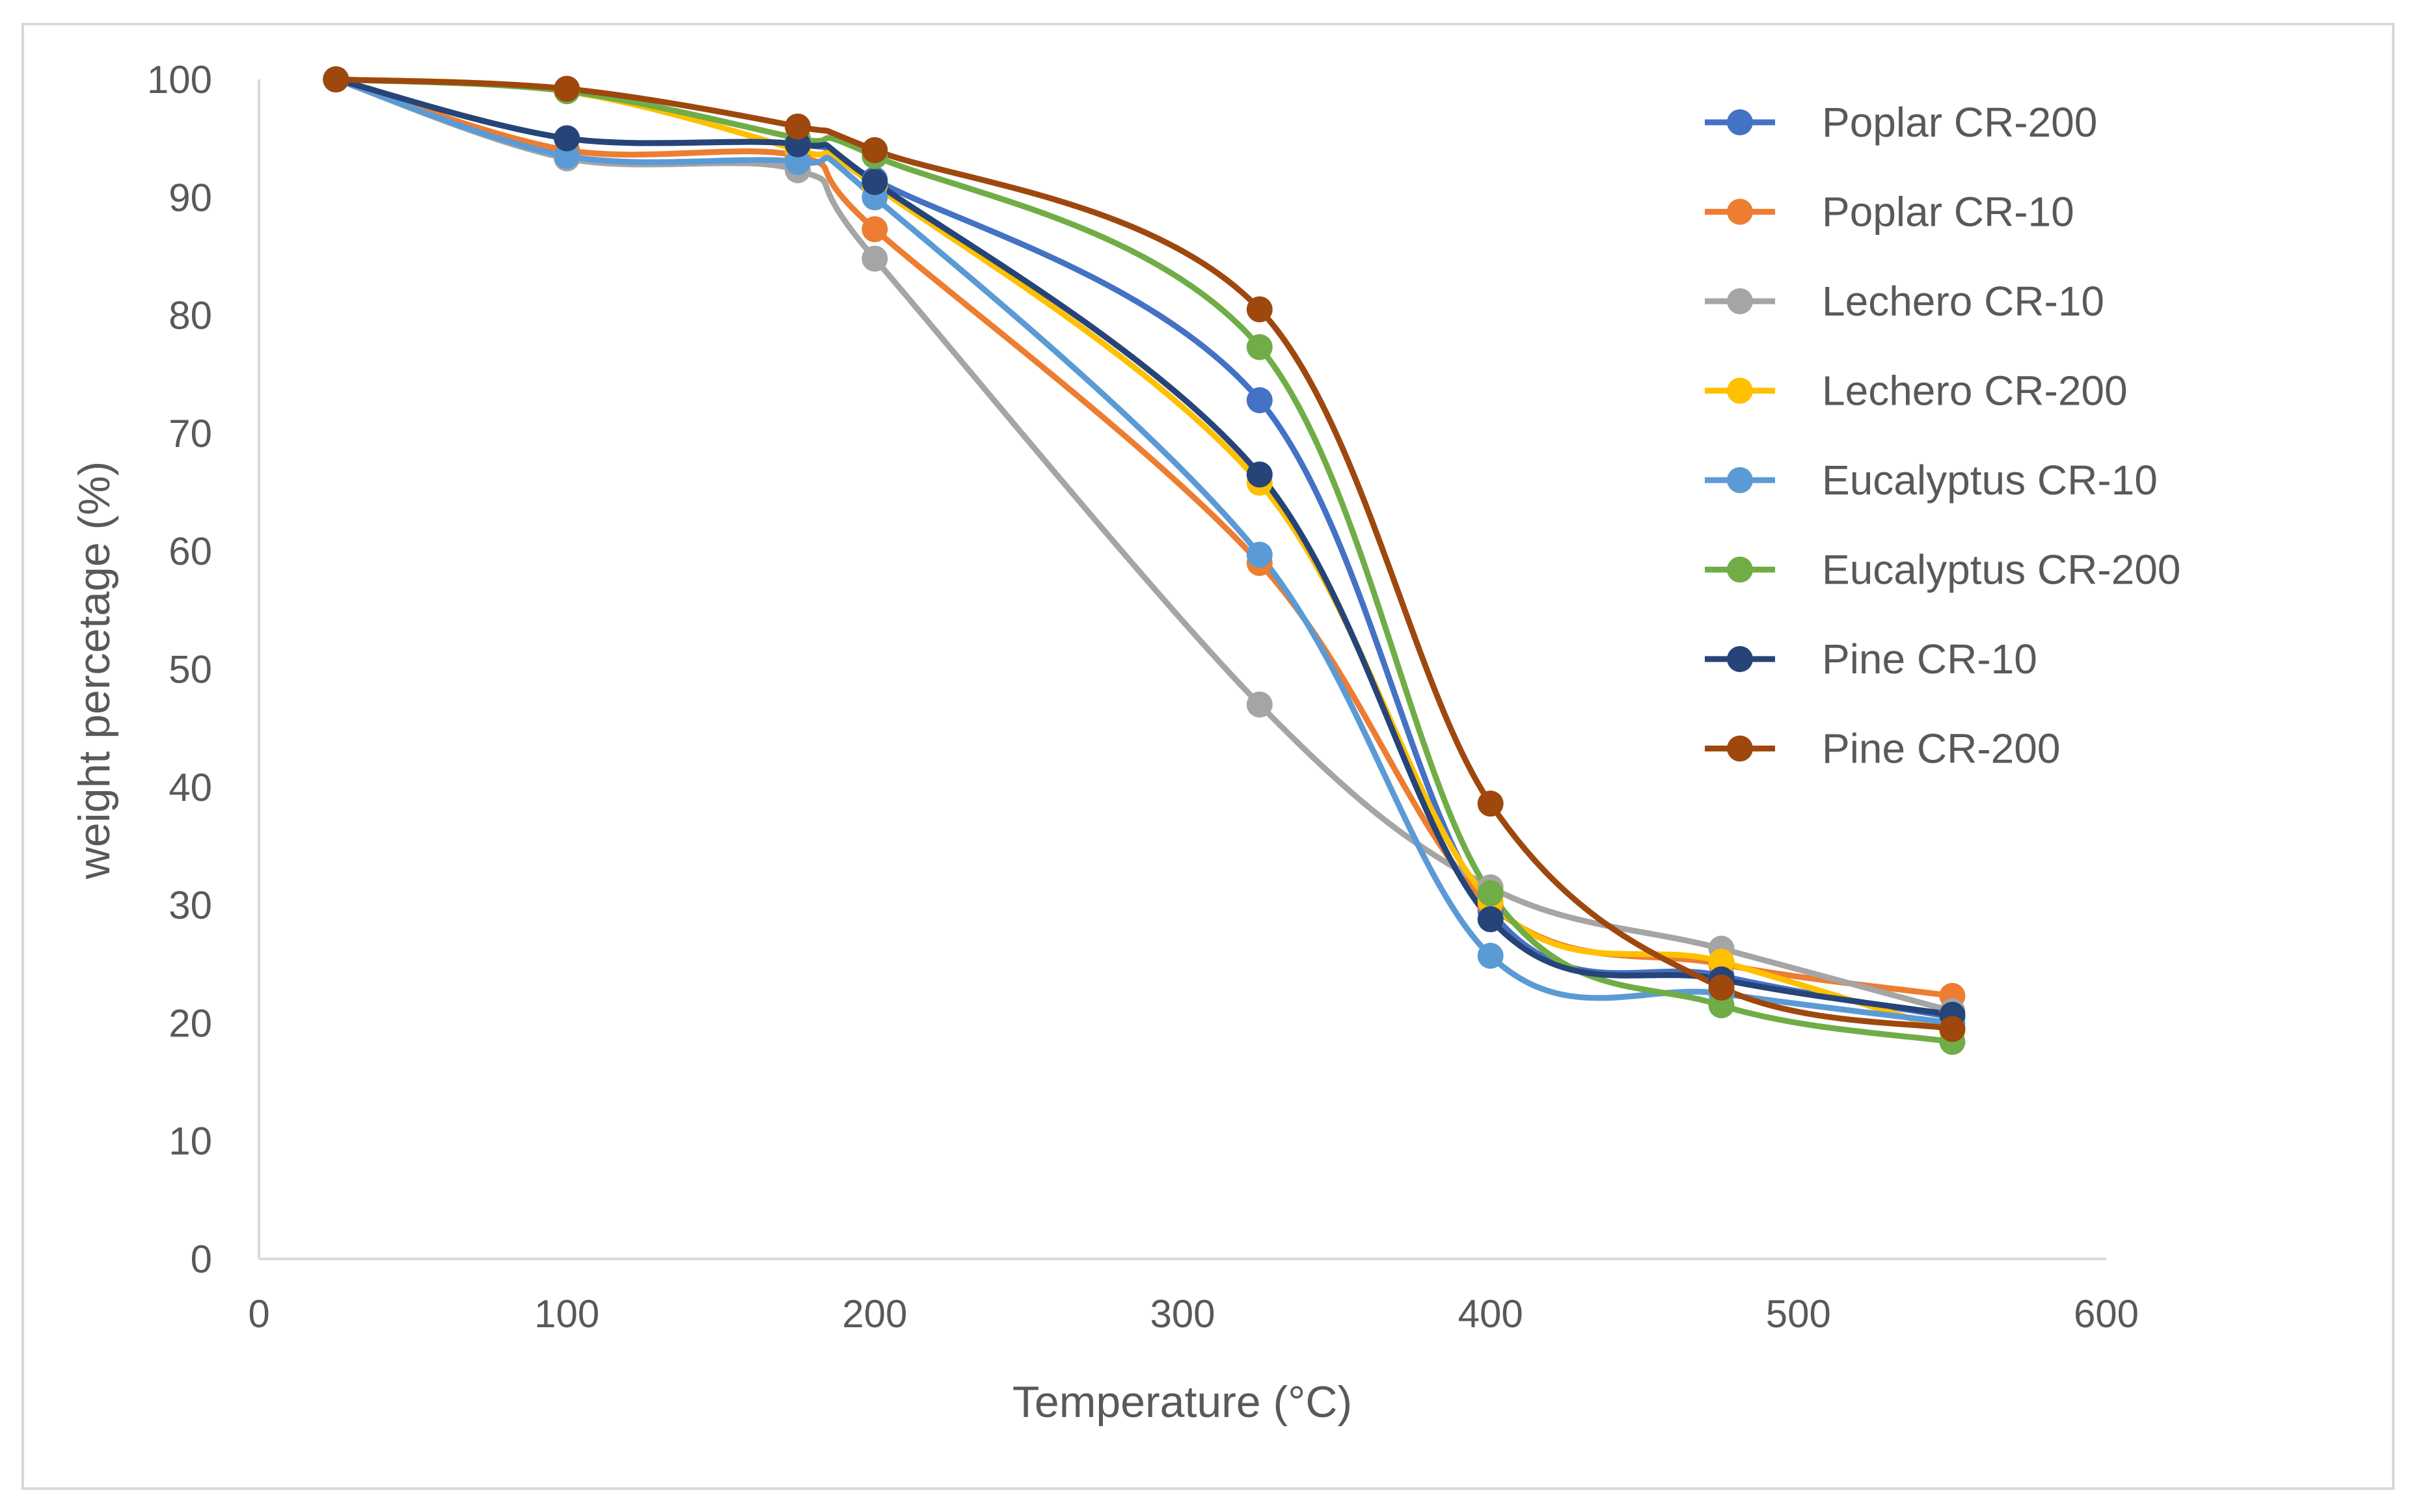  What do you see at coordinates (1929, 659) in the screenshot?
I see `legend-label: Pine CR-10` at bounding box center [1929, 659].